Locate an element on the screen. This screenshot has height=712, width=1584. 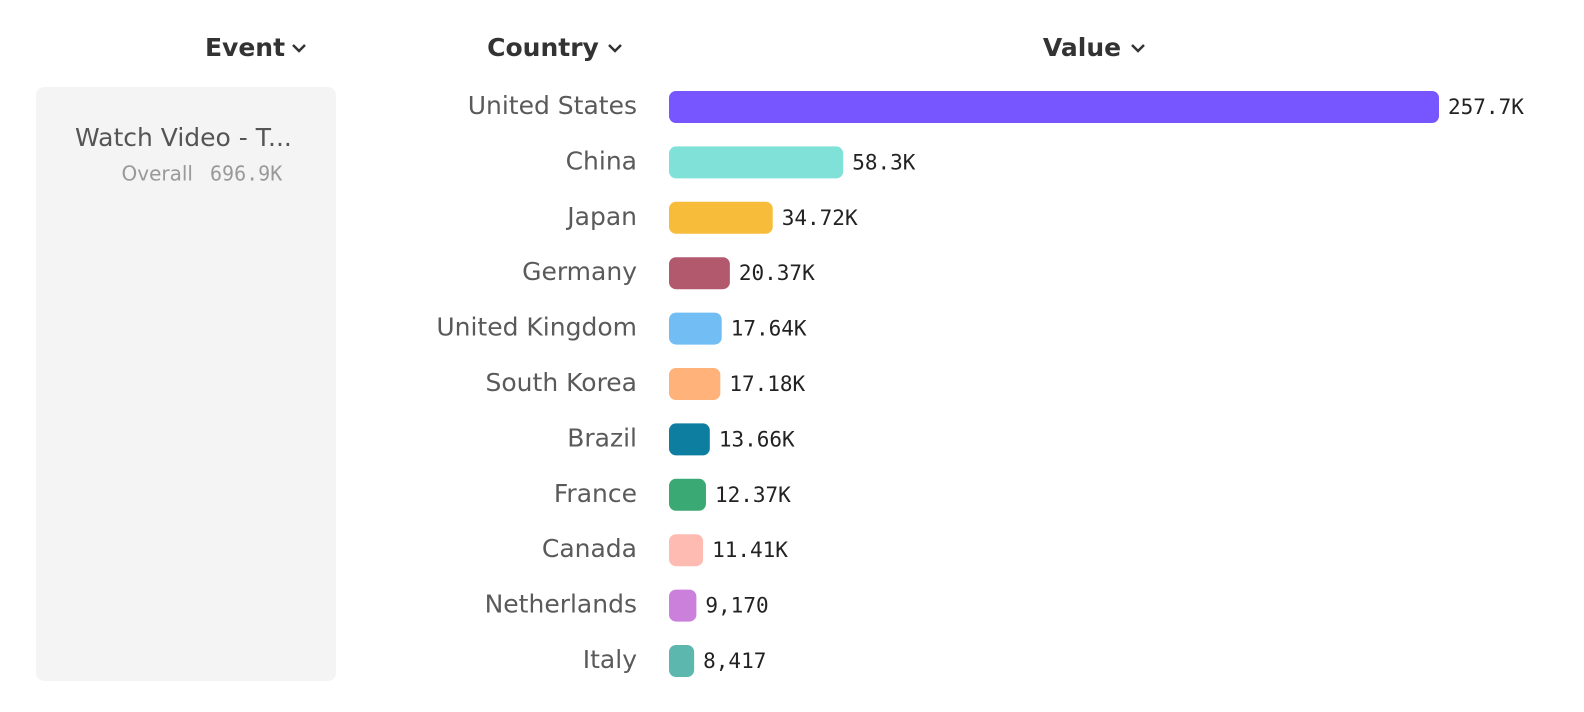
category-label: Brazil is located at coordinates (602, 437).